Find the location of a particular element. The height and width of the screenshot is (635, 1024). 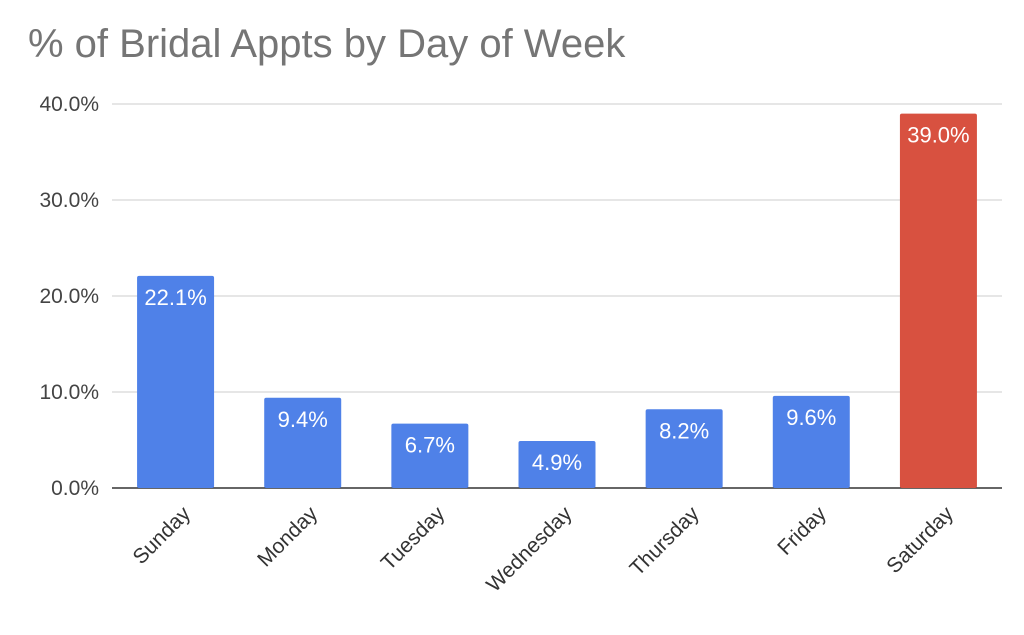

x-tick-label-monday: Monday is located at coordinates (287, 536).